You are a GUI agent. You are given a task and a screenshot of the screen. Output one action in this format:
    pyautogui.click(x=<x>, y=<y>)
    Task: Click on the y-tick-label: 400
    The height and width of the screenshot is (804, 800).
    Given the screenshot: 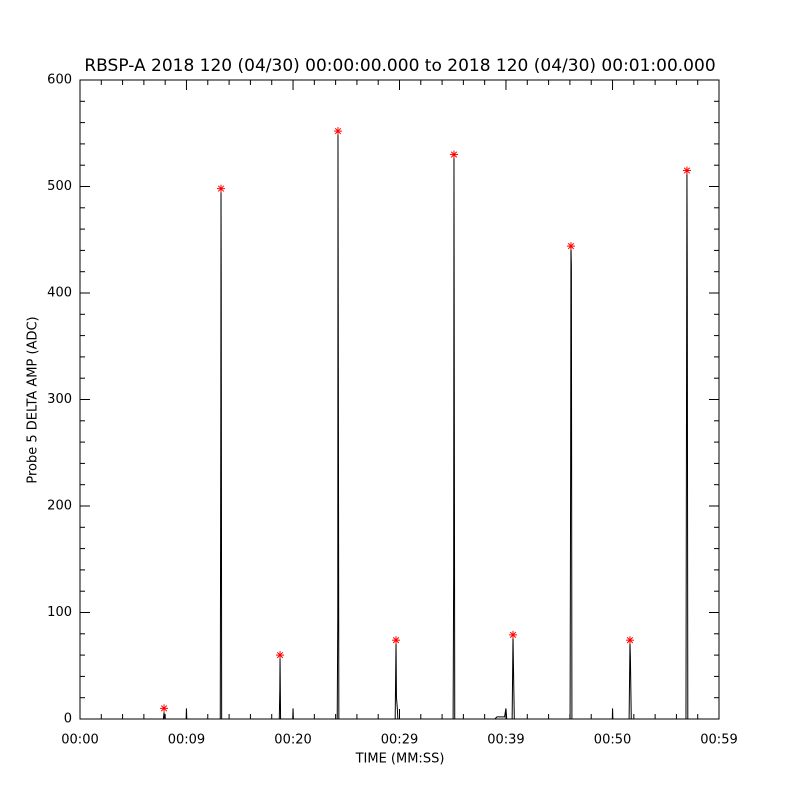 What is the action you would take?
    pyautogui.click(x=59, y=293)
    